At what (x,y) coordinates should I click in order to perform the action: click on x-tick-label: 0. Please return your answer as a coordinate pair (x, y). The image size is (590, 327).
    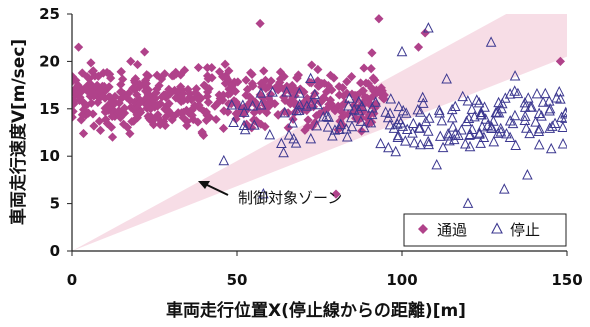
    Looking at the image, I should click on (72, 280).